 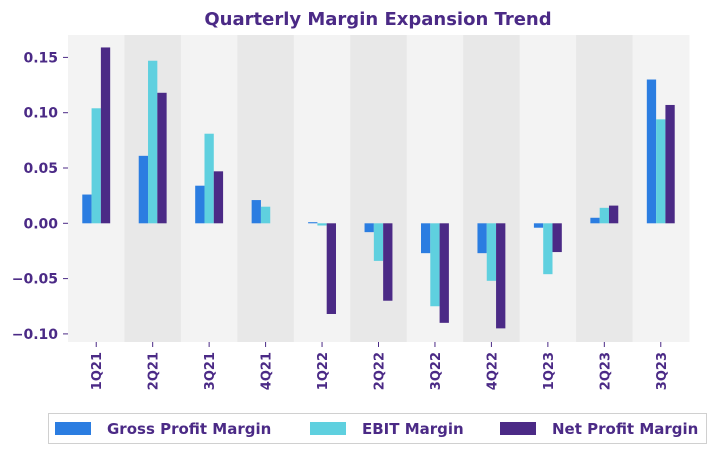 What do you see at coordinates (40, 169) in the screenshot?
I see `y-tick-label: 0.05` at bounding box center [40, 169].